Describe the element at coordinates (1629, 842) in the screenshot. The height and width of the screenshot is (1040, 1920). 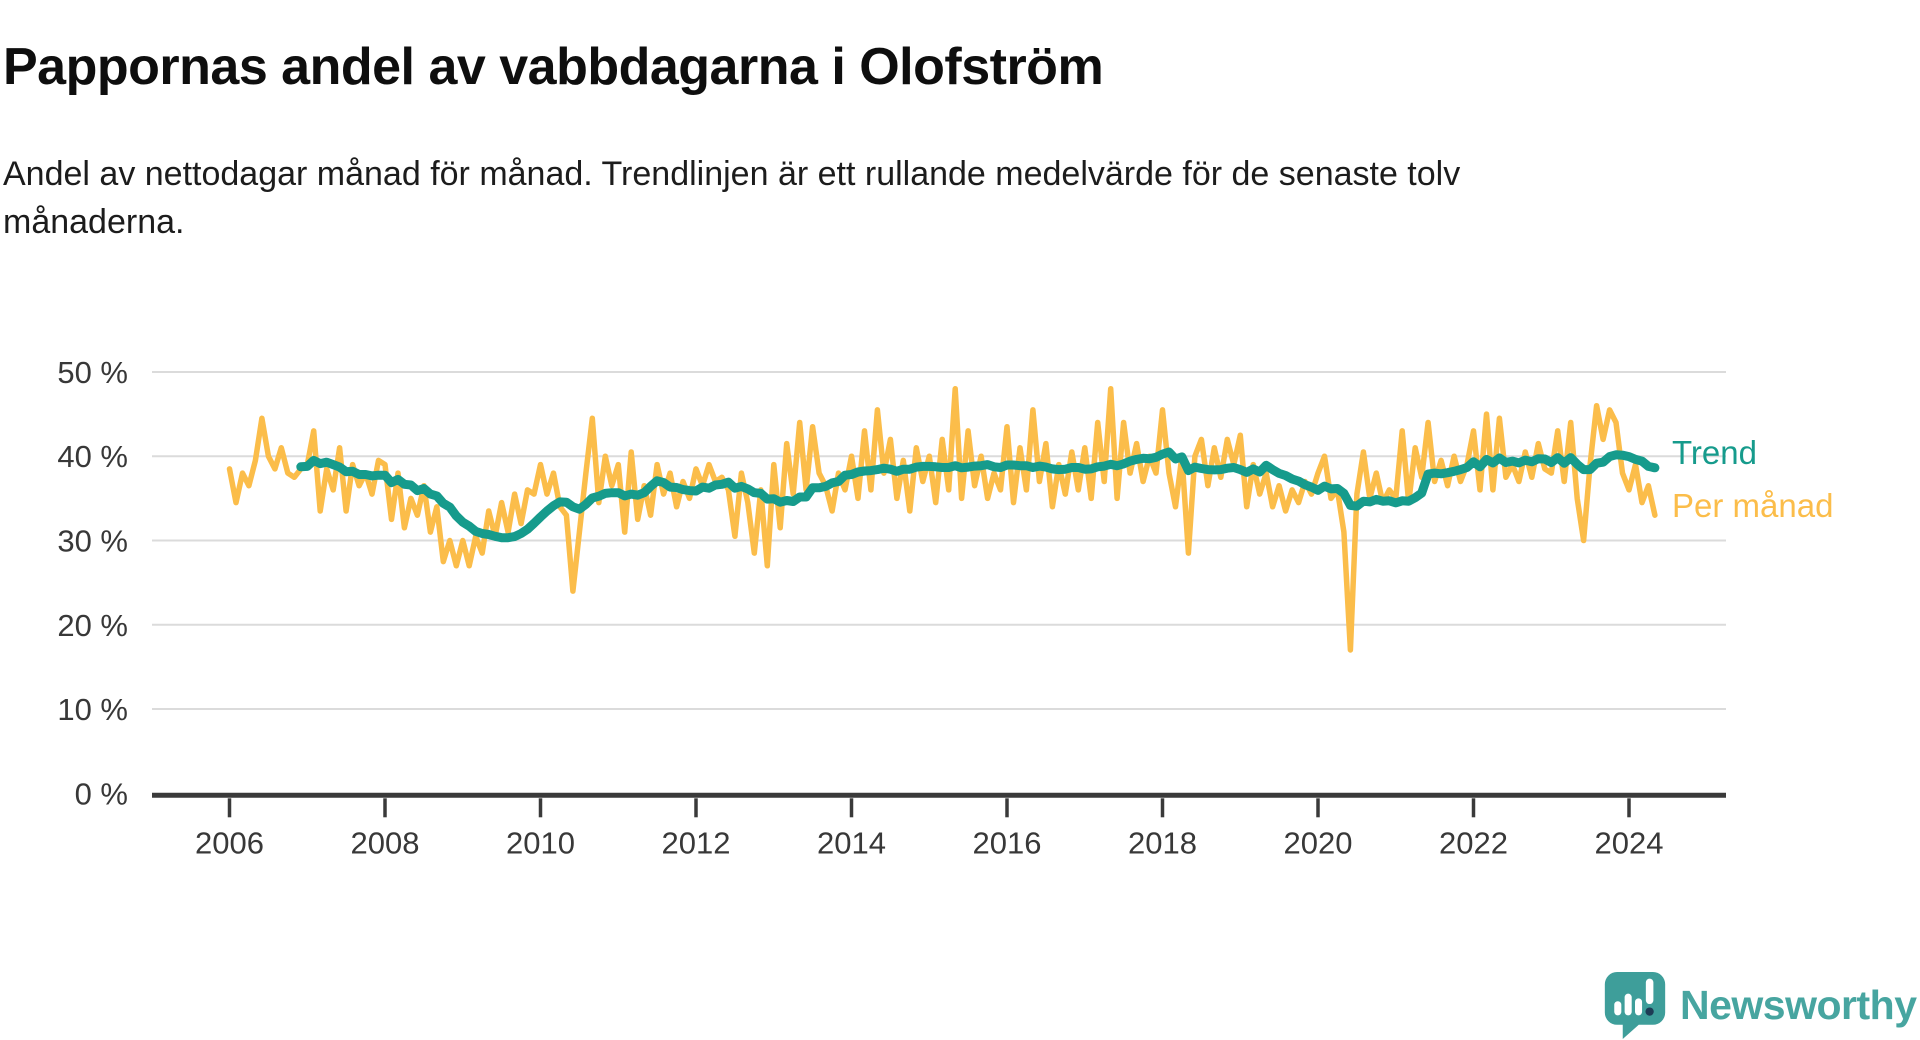
I see `x-tick-label: 2024` at that location.